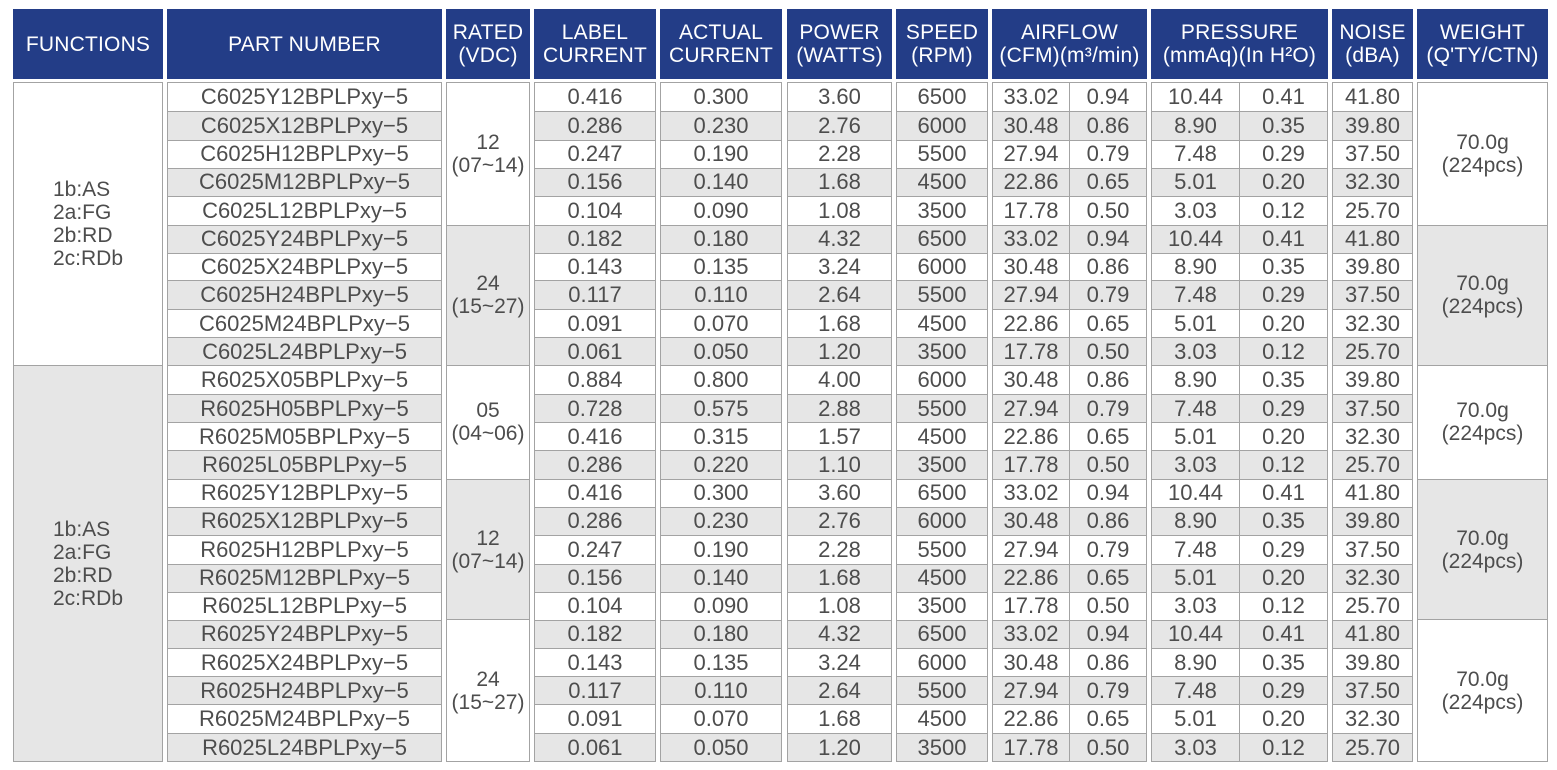 The height and width of the screenshot is (770, 1557). What do you see at coordinates (304, 125) in the screenshot?
I see `part-number-cell: C6025X12BPLPxy−5` at bounding box center [304, 125].